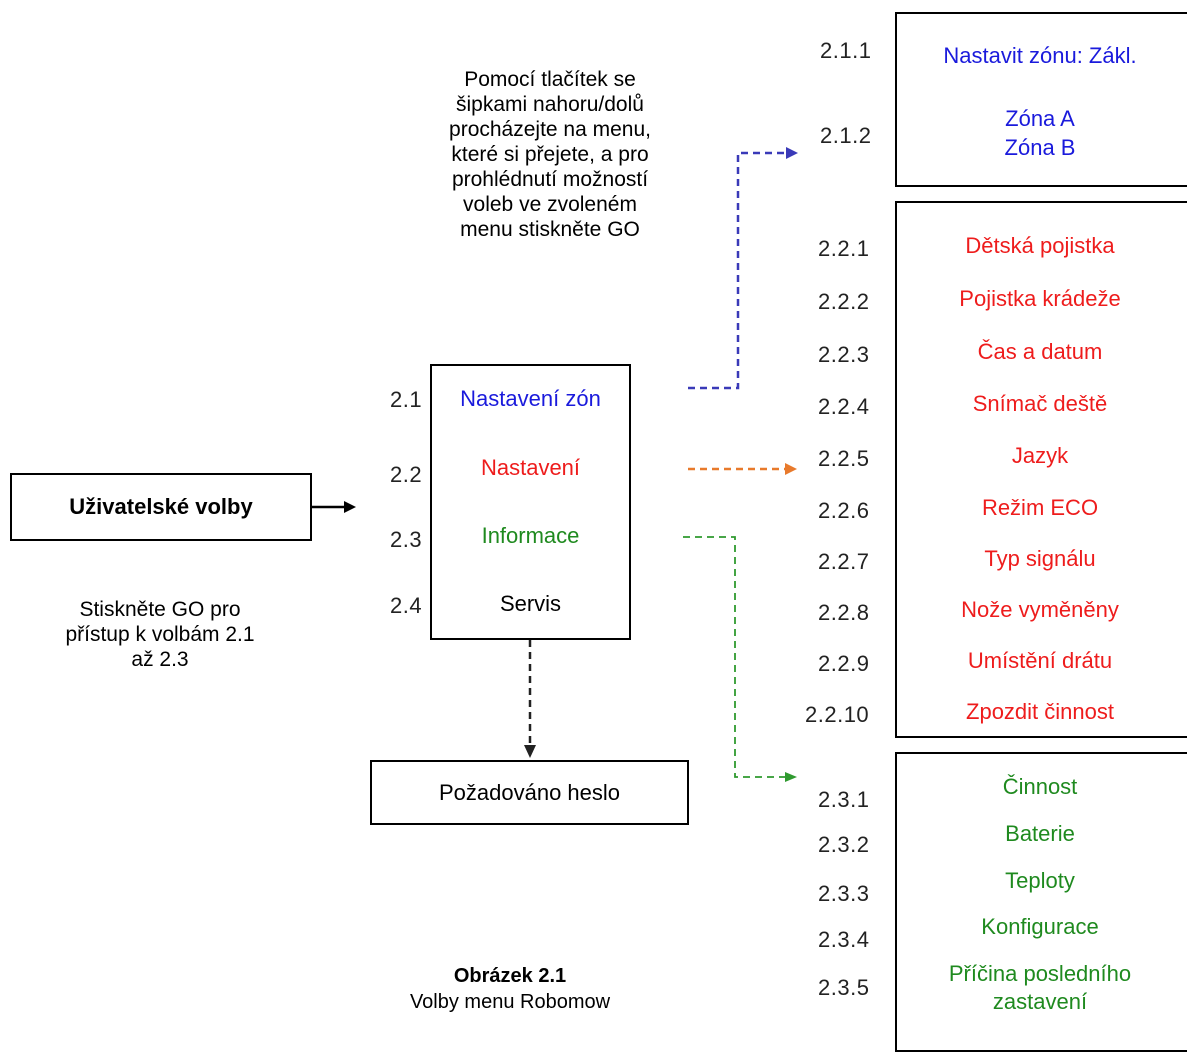 The width and height of the screenshot is (1187, 1052). I want to click on info-connector, so click(734, 657).